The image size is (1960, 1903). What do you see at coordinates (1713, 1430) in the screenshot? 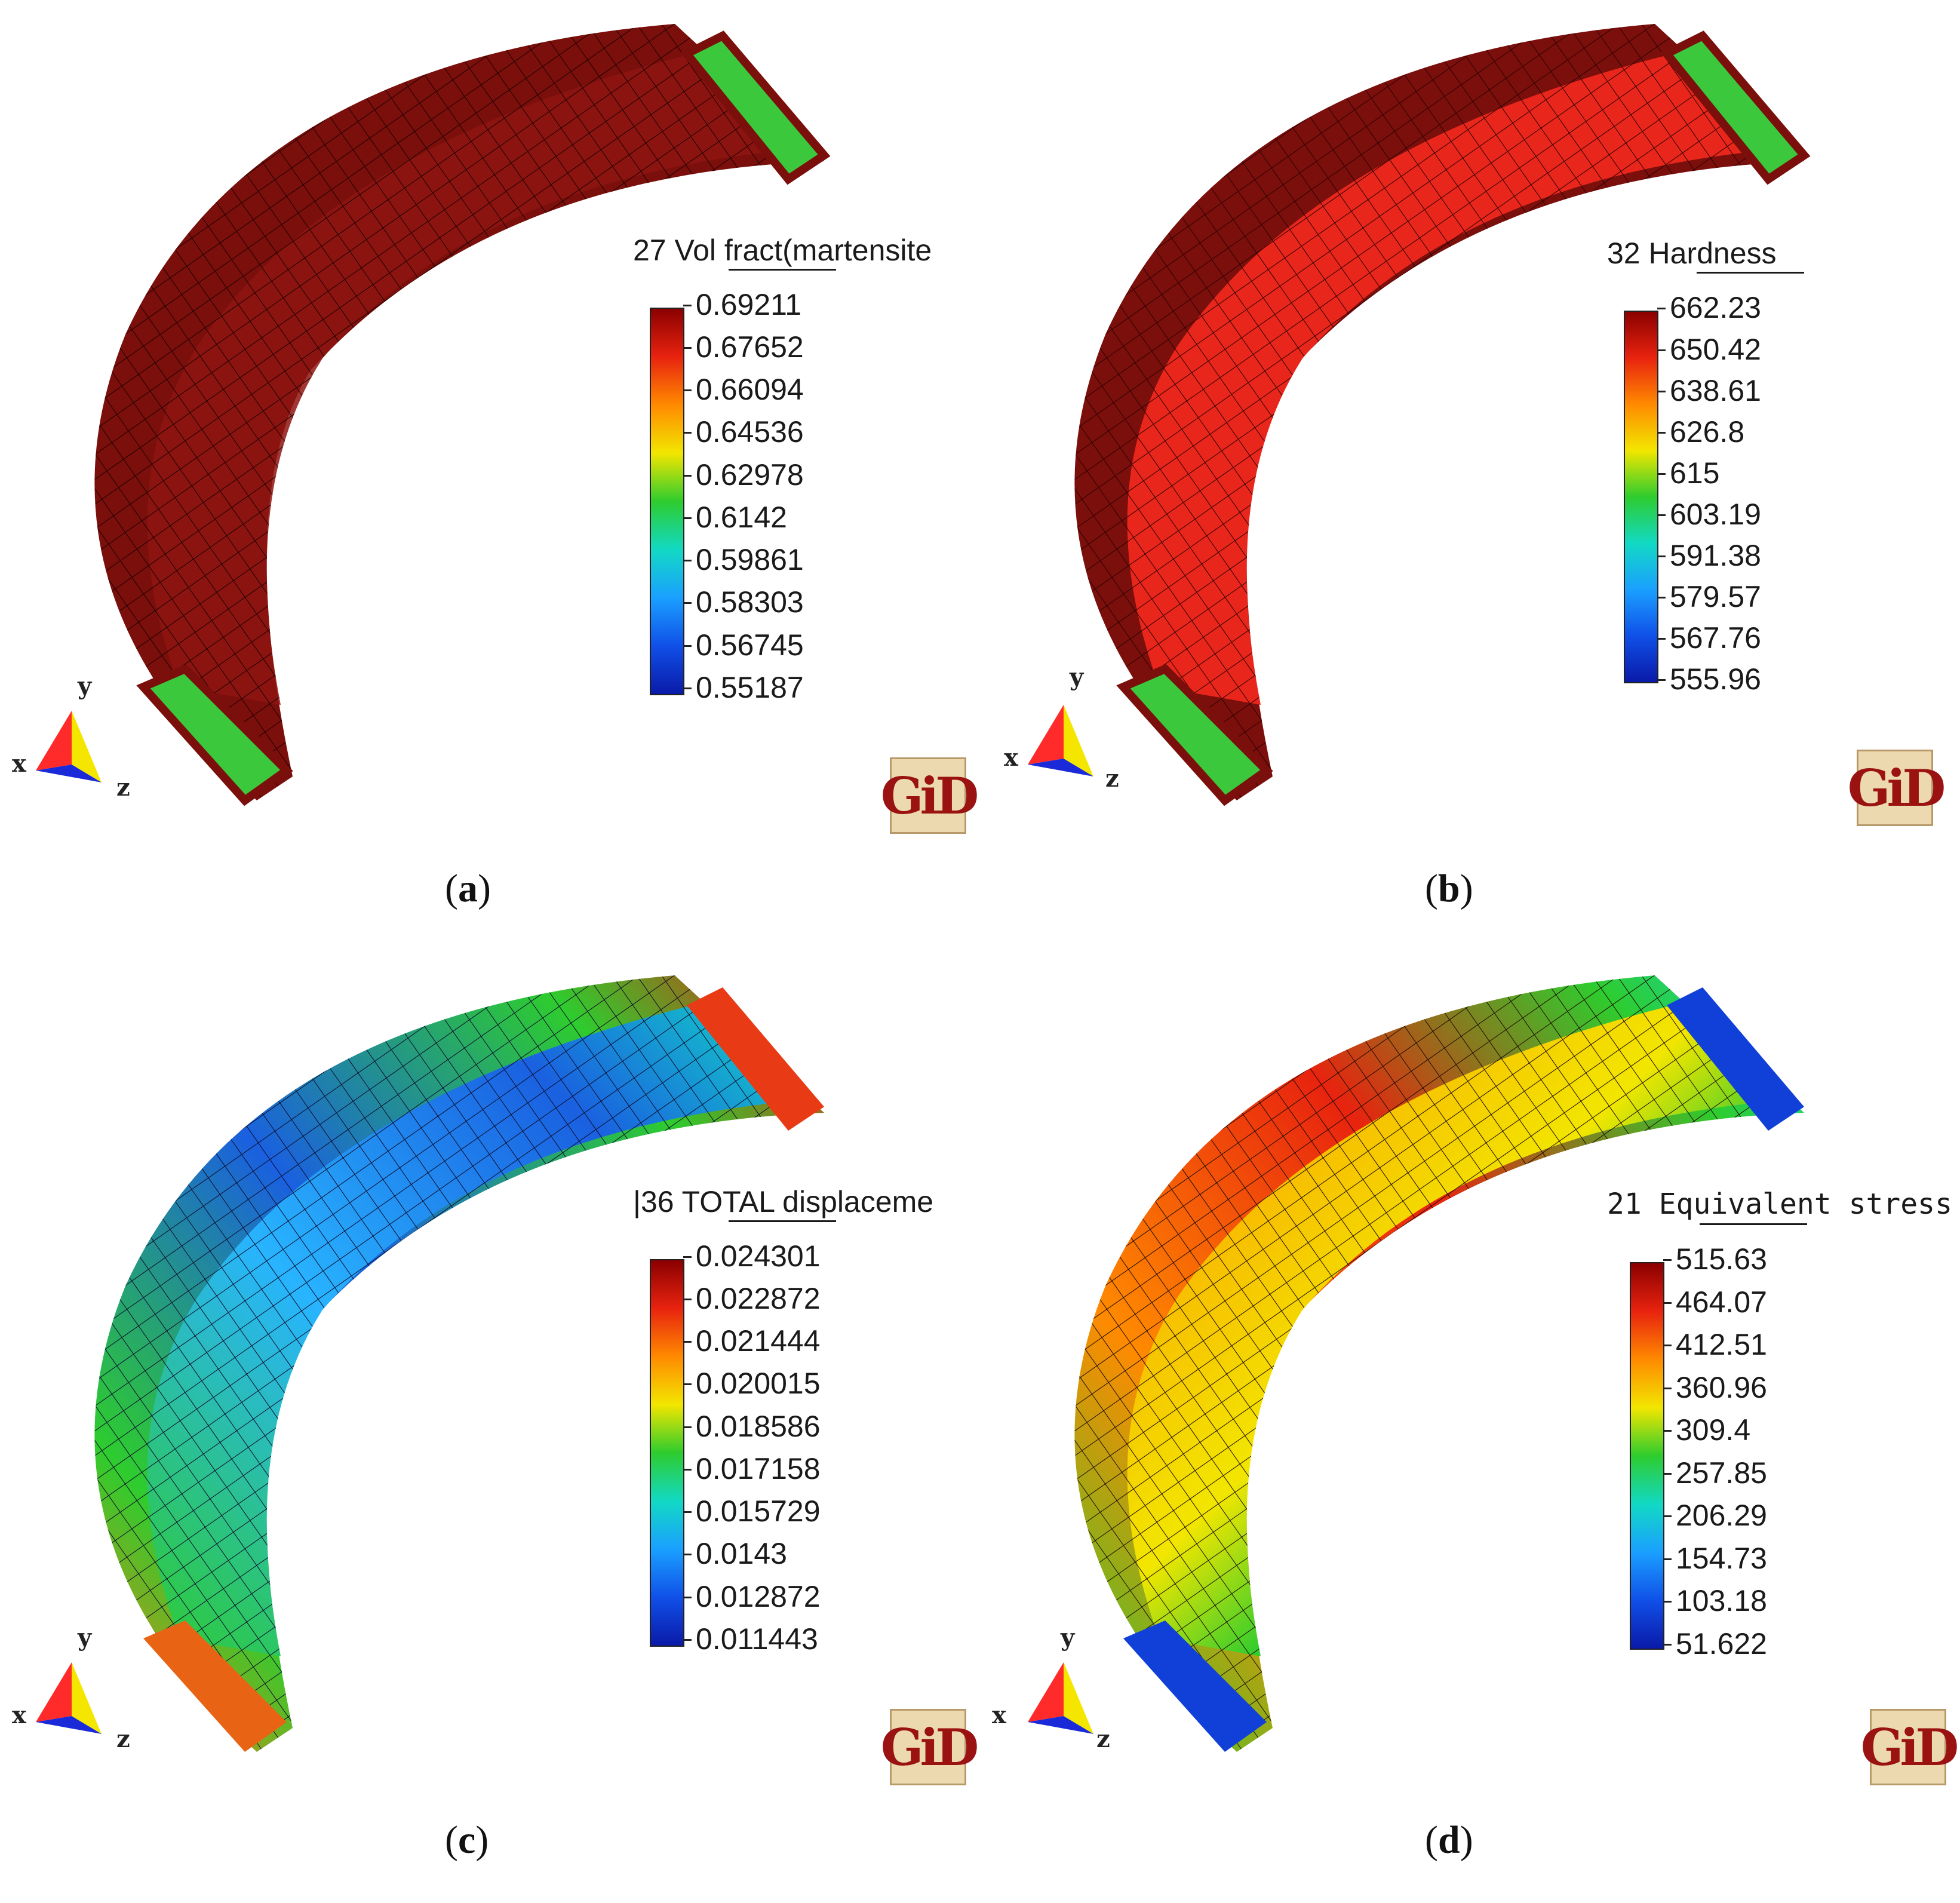
I see `colorbar-label: 309.4` at bounding box center [1713, 1430].